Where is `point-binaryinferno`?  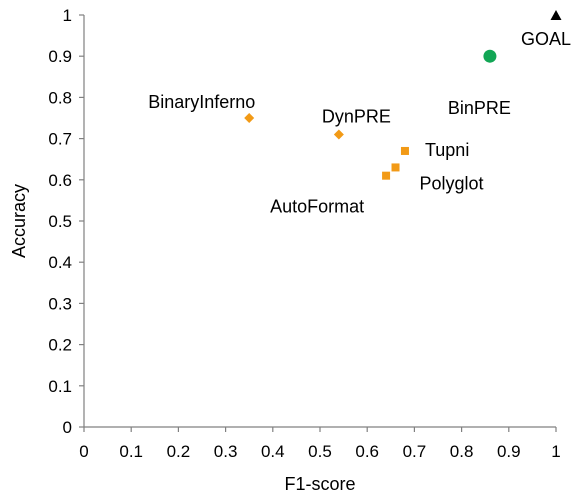 point-binaryinferno is located at coordinates (249, 118).